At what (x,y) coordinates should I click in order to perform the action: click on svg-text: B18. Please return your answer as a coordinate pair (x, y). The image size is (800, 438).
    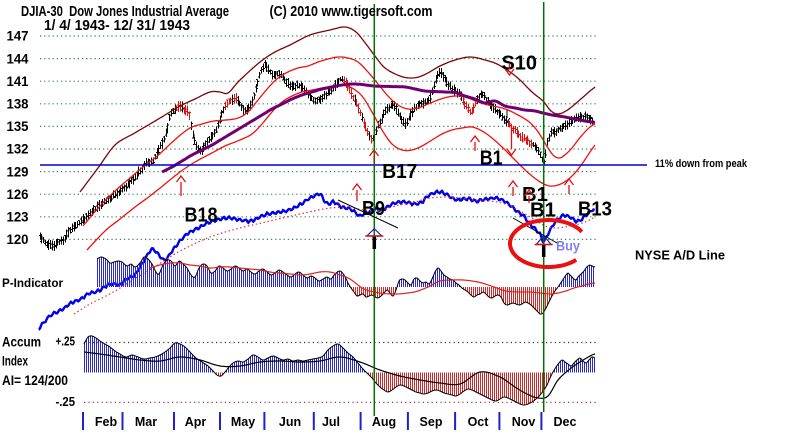
    Looking at the image, I should click on (201, 216).